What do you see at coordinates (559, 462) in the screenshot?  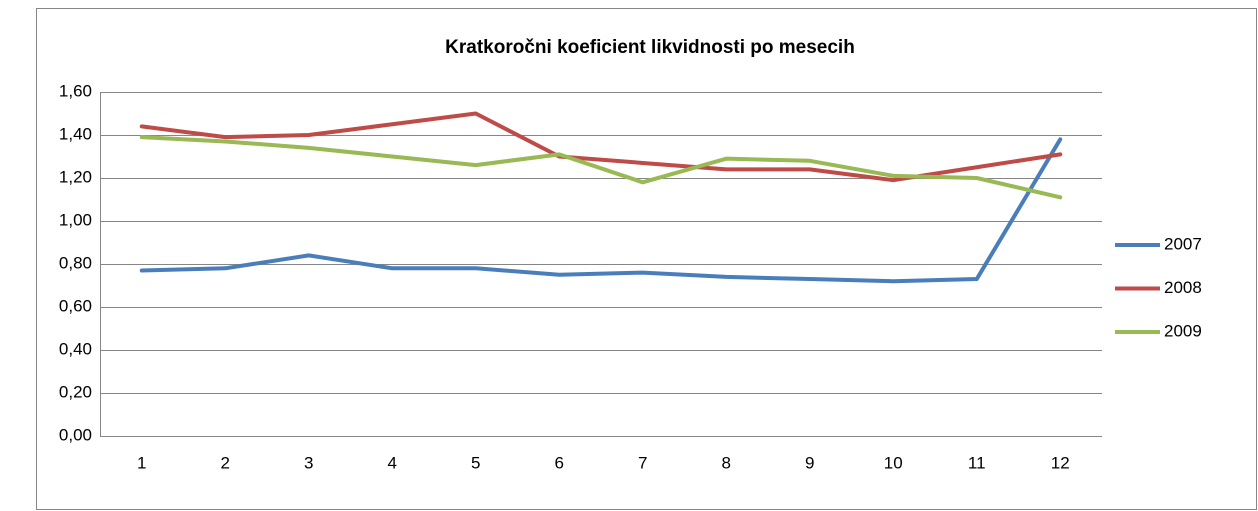 I see `x-tick-label: 6` at bounding box center [559, 462].